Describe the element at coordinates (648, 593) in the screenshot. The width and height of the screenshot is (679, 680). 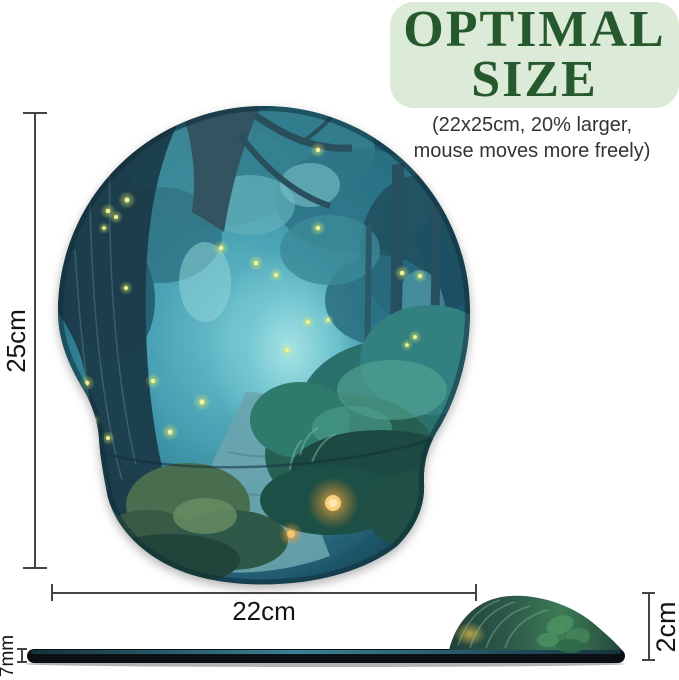
I see `wrist-height-dimension-cap-top` at that location.